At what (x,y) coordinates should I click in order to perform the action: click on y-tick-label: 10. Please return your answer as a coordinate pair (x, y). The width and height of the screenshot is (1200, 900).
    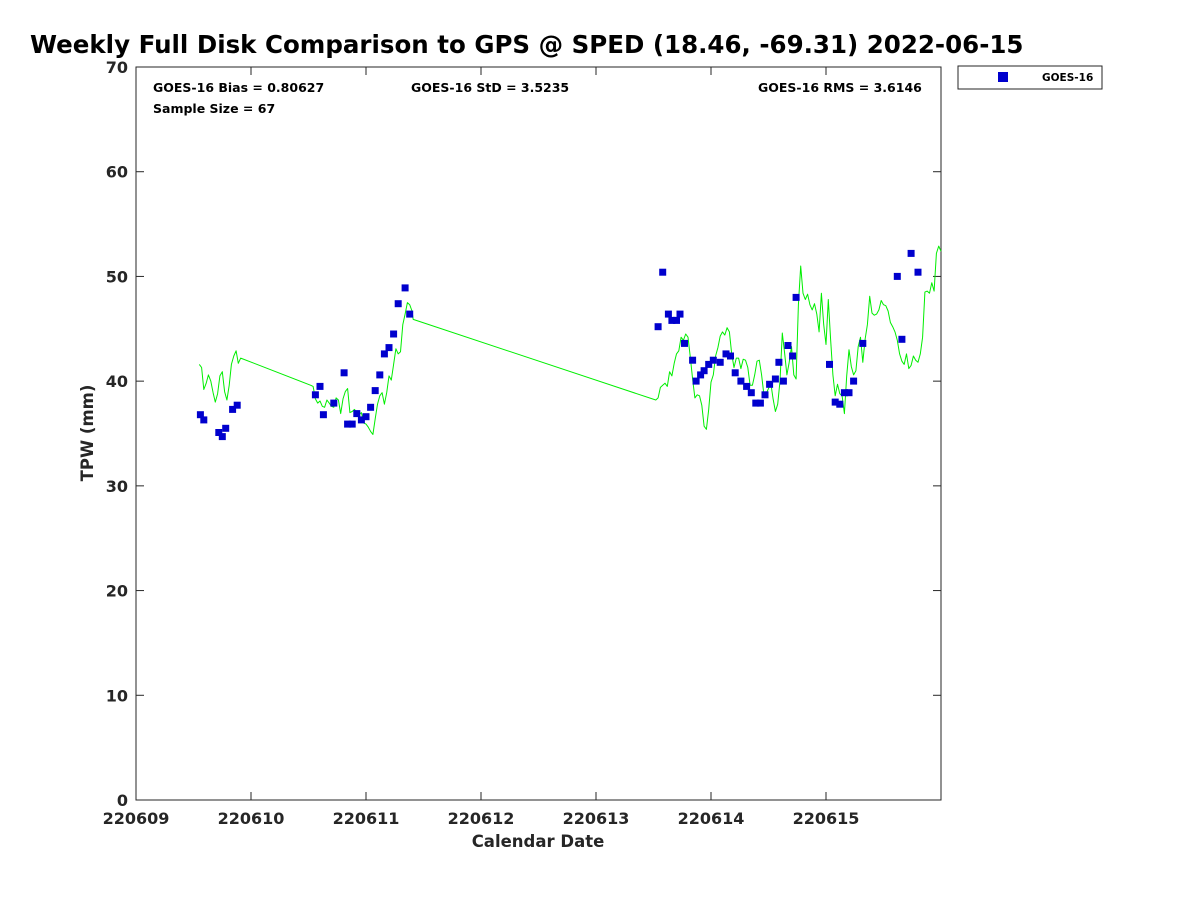
    Looking at the image, I should click on (117, 695).